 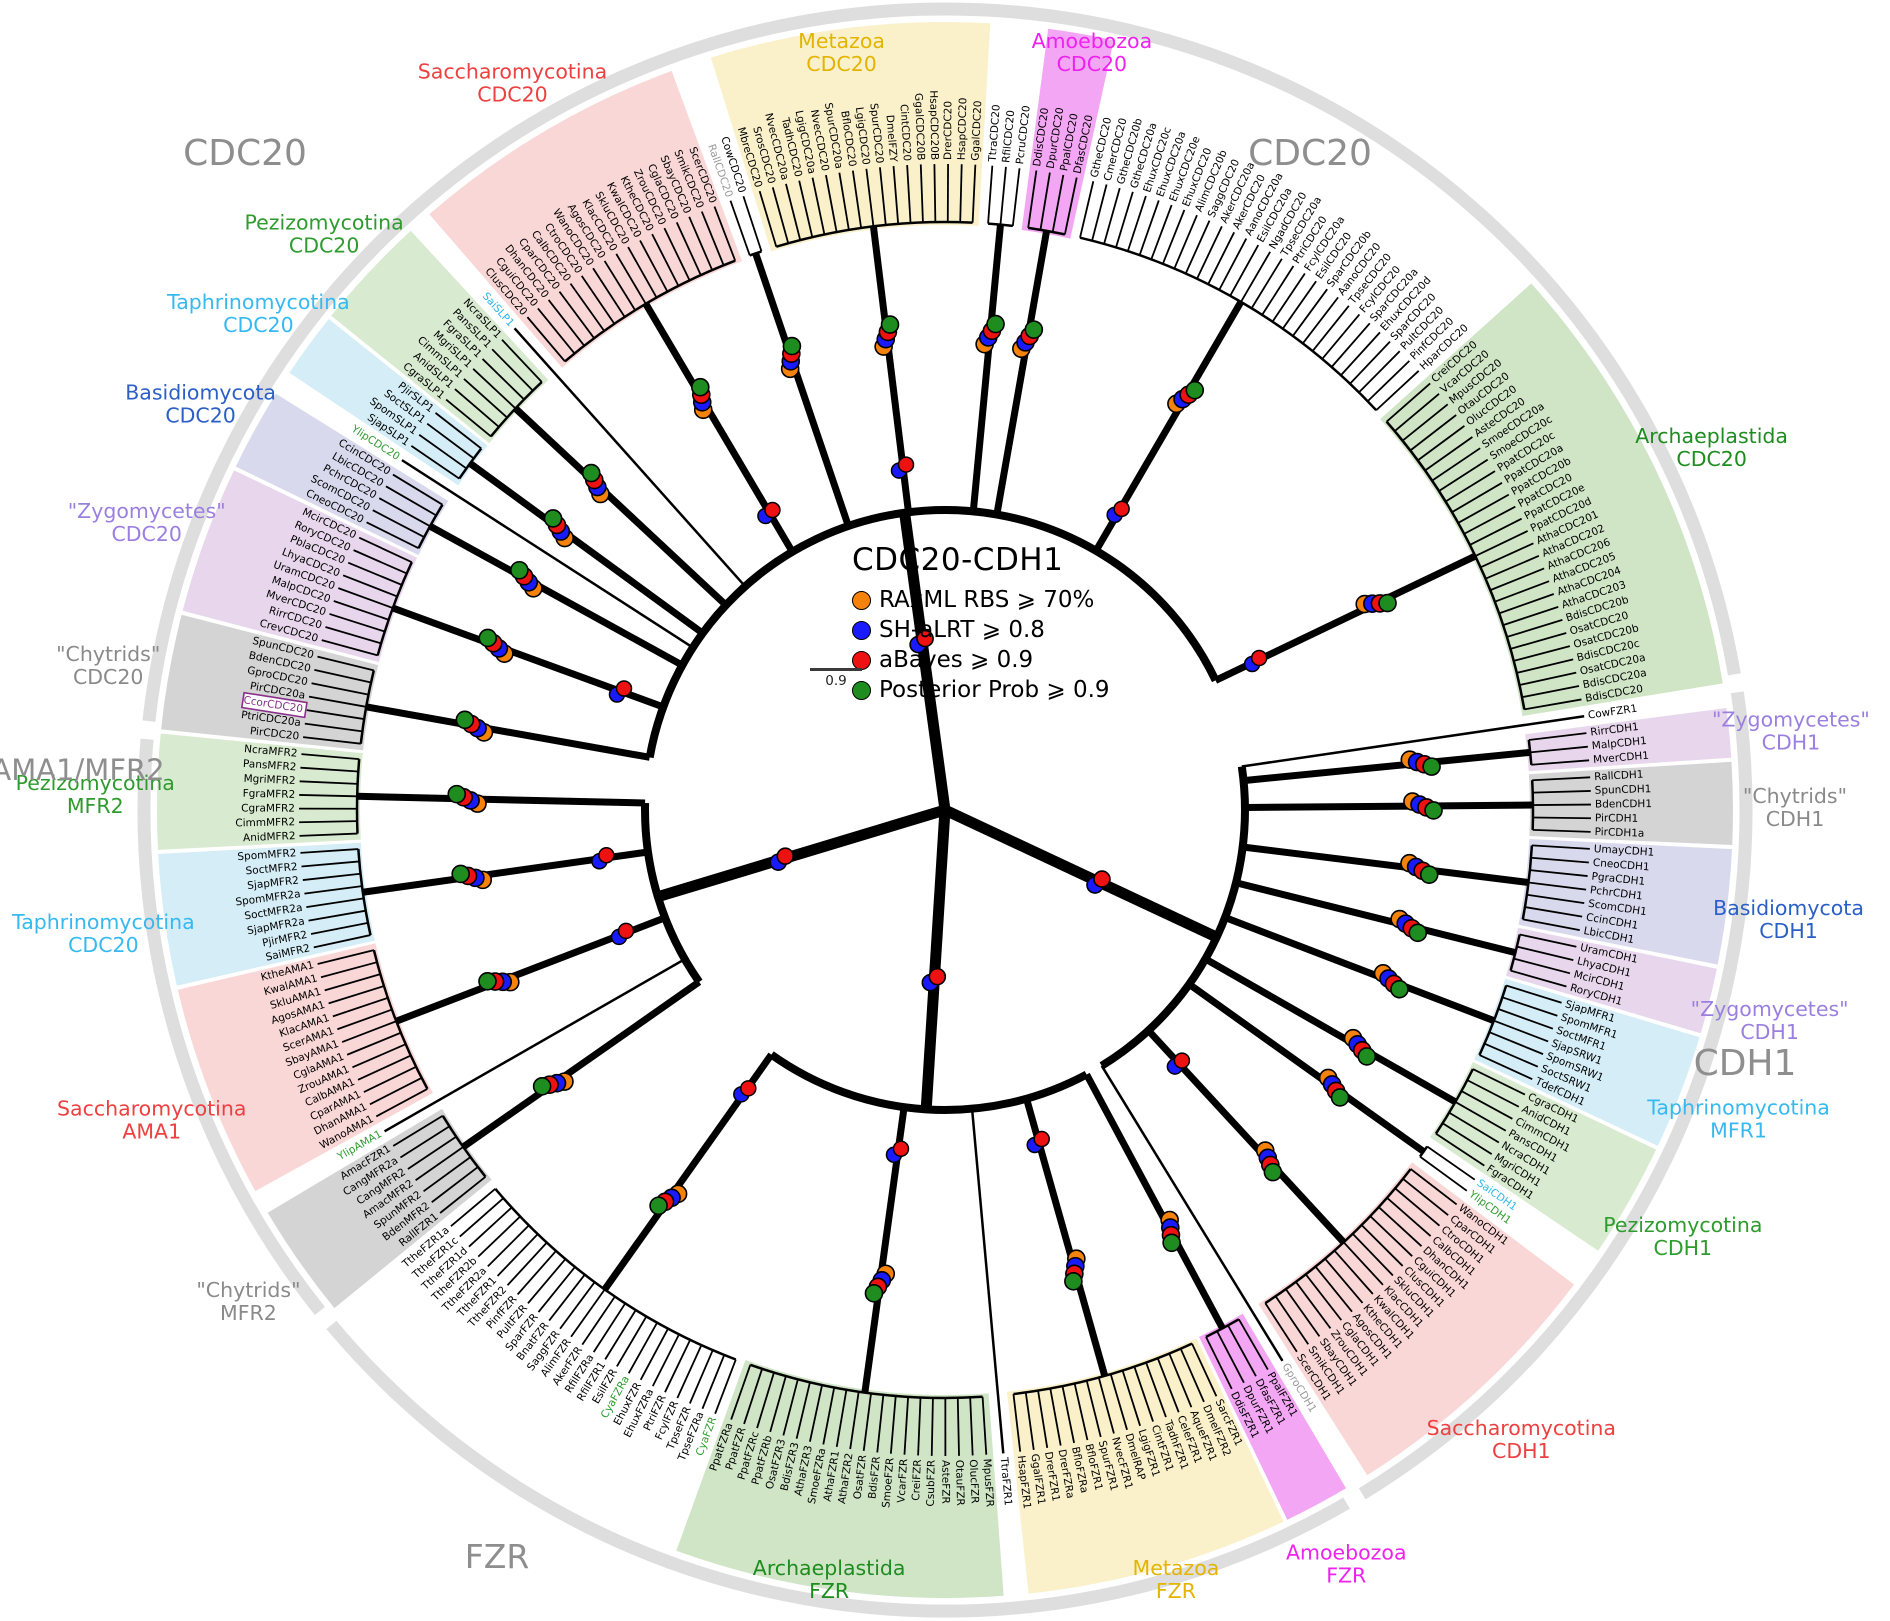 What do you see at coordinates (270, 682) in the screenshot?
I see `clade-wedge-chytrids-cdc20` at bounding box center [270, 682].